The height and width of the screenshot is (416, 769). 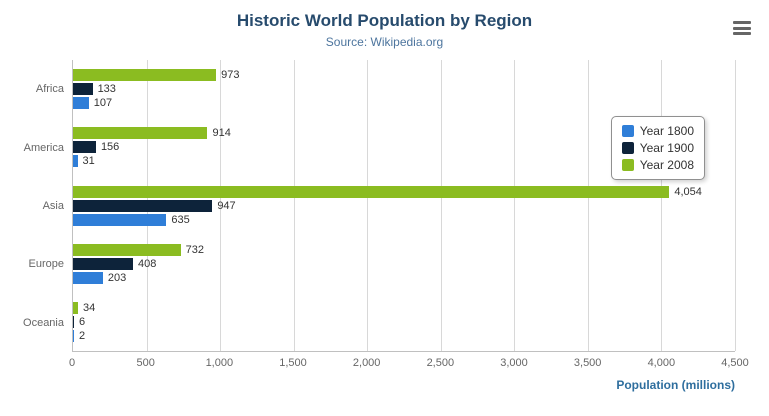 What do you see at coordinates (88, 161) in the screenshot?
I see `data-label: 31` at bounding box center [88, 161].